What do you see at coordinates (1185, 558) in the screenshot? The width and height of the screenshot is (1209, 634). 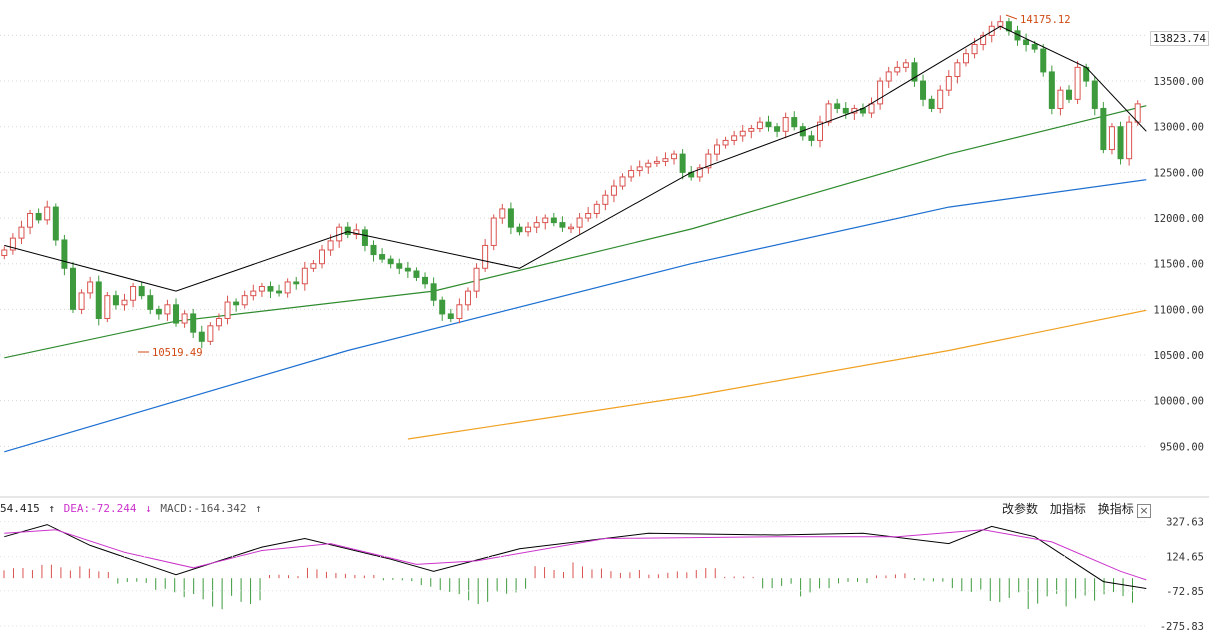 I see `macd-tick-label: 124.65` at bounding box center [1185, 558].